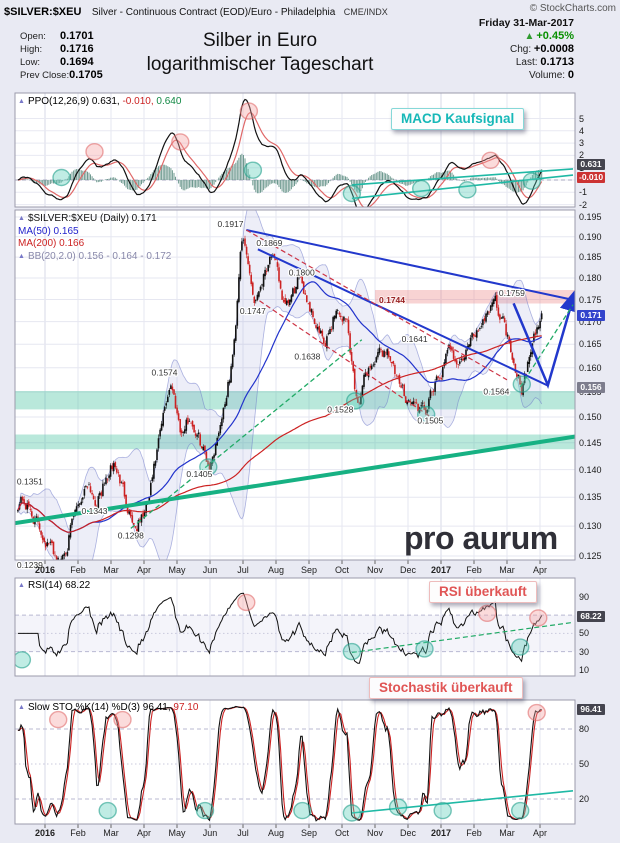 Image resolution: width=620 pixels, height=843 pixels. Describe the element at coordinates (458, 119) in the screenshot. I see `macd-buy-signal-annotation: MACD Kaufsignal` at that location.